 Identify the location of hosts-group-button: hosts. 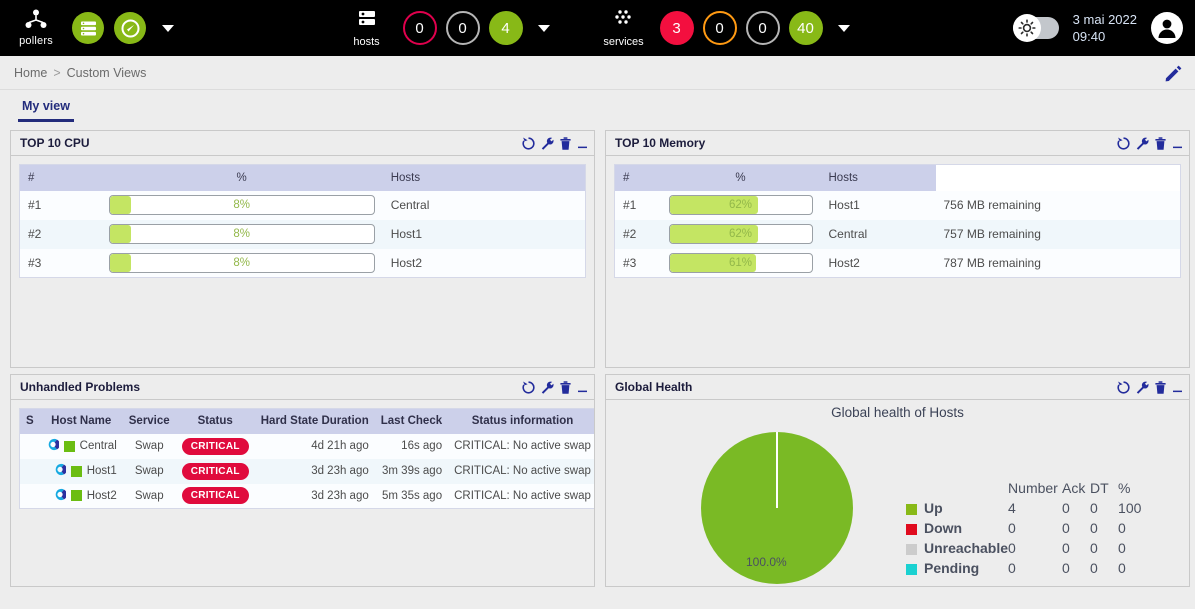
(367, 28).